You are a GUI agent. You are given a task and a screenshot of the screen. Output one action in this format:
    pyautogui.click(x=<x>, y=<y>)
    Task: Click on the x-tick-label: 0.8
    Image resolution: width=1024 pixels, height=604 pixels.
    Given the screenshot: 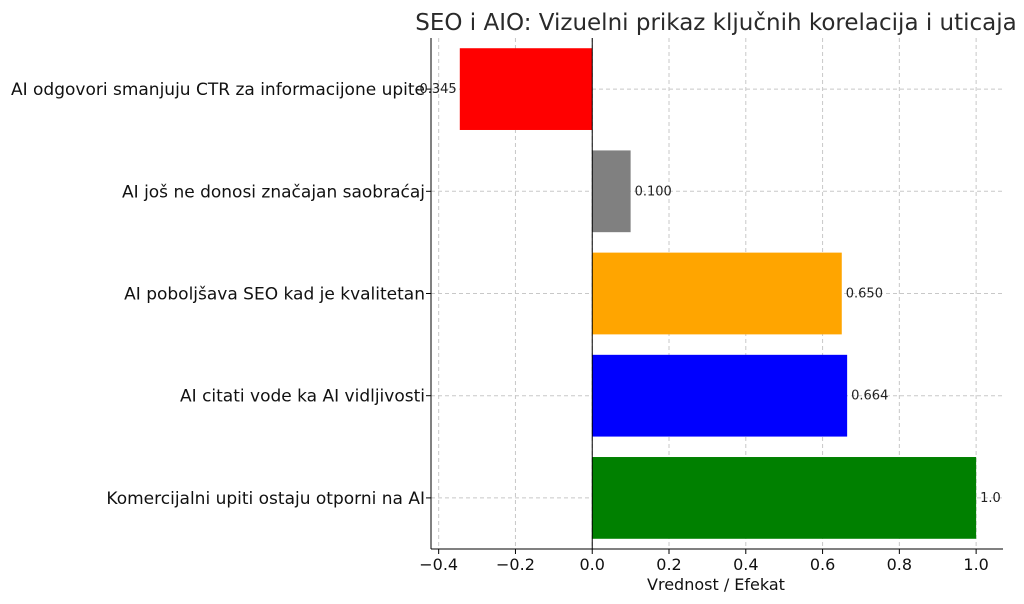 What is the action you would take?
    pyautogui.click(x=899, y=564)
    